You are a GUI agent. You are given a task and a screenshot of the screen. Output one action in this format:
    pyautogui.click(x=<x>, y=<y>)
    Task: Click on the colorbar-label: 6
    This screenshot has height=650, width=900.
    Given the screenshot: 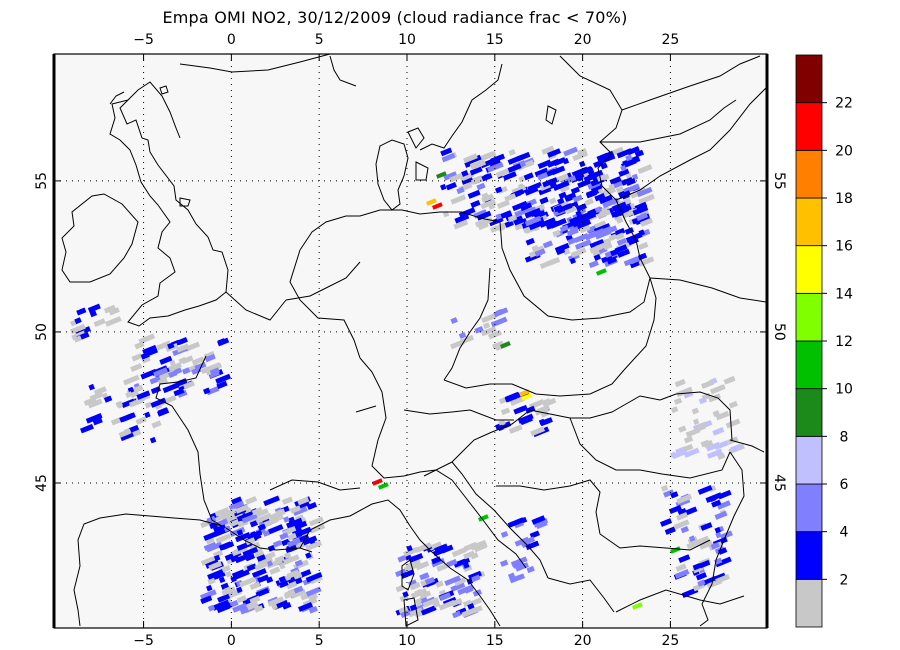 What is the action you would take?
    pyautogui.click(x=844, y=485)
    